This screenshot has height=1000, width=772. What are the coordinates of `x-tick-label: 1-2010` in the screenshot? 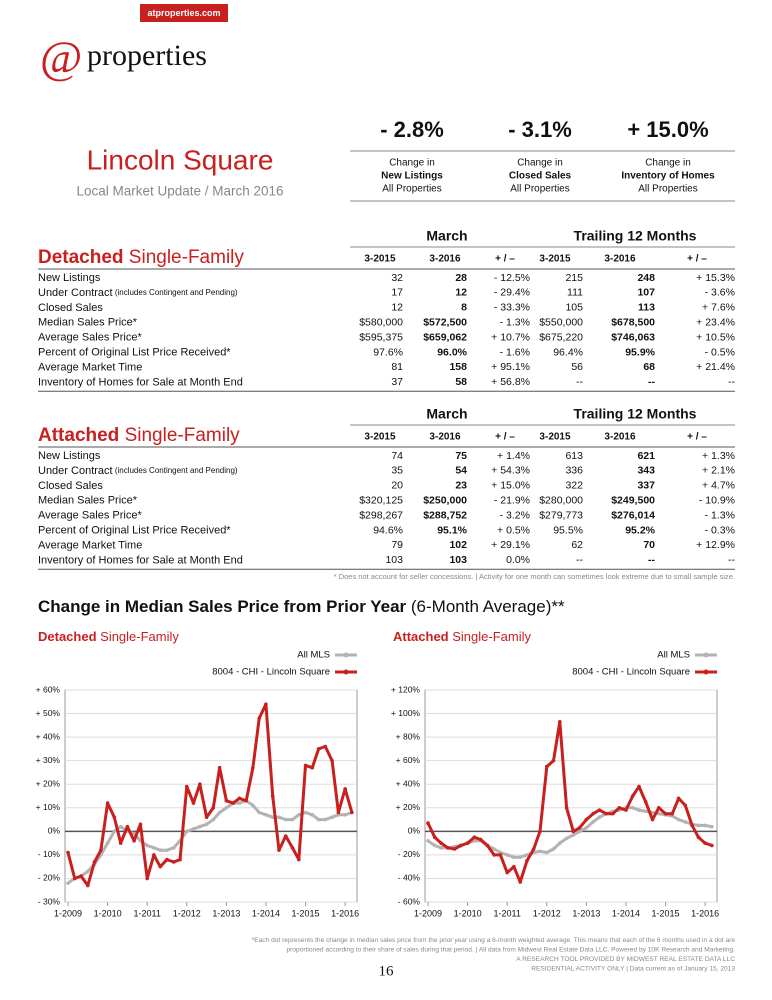 It's located at (108, 913).